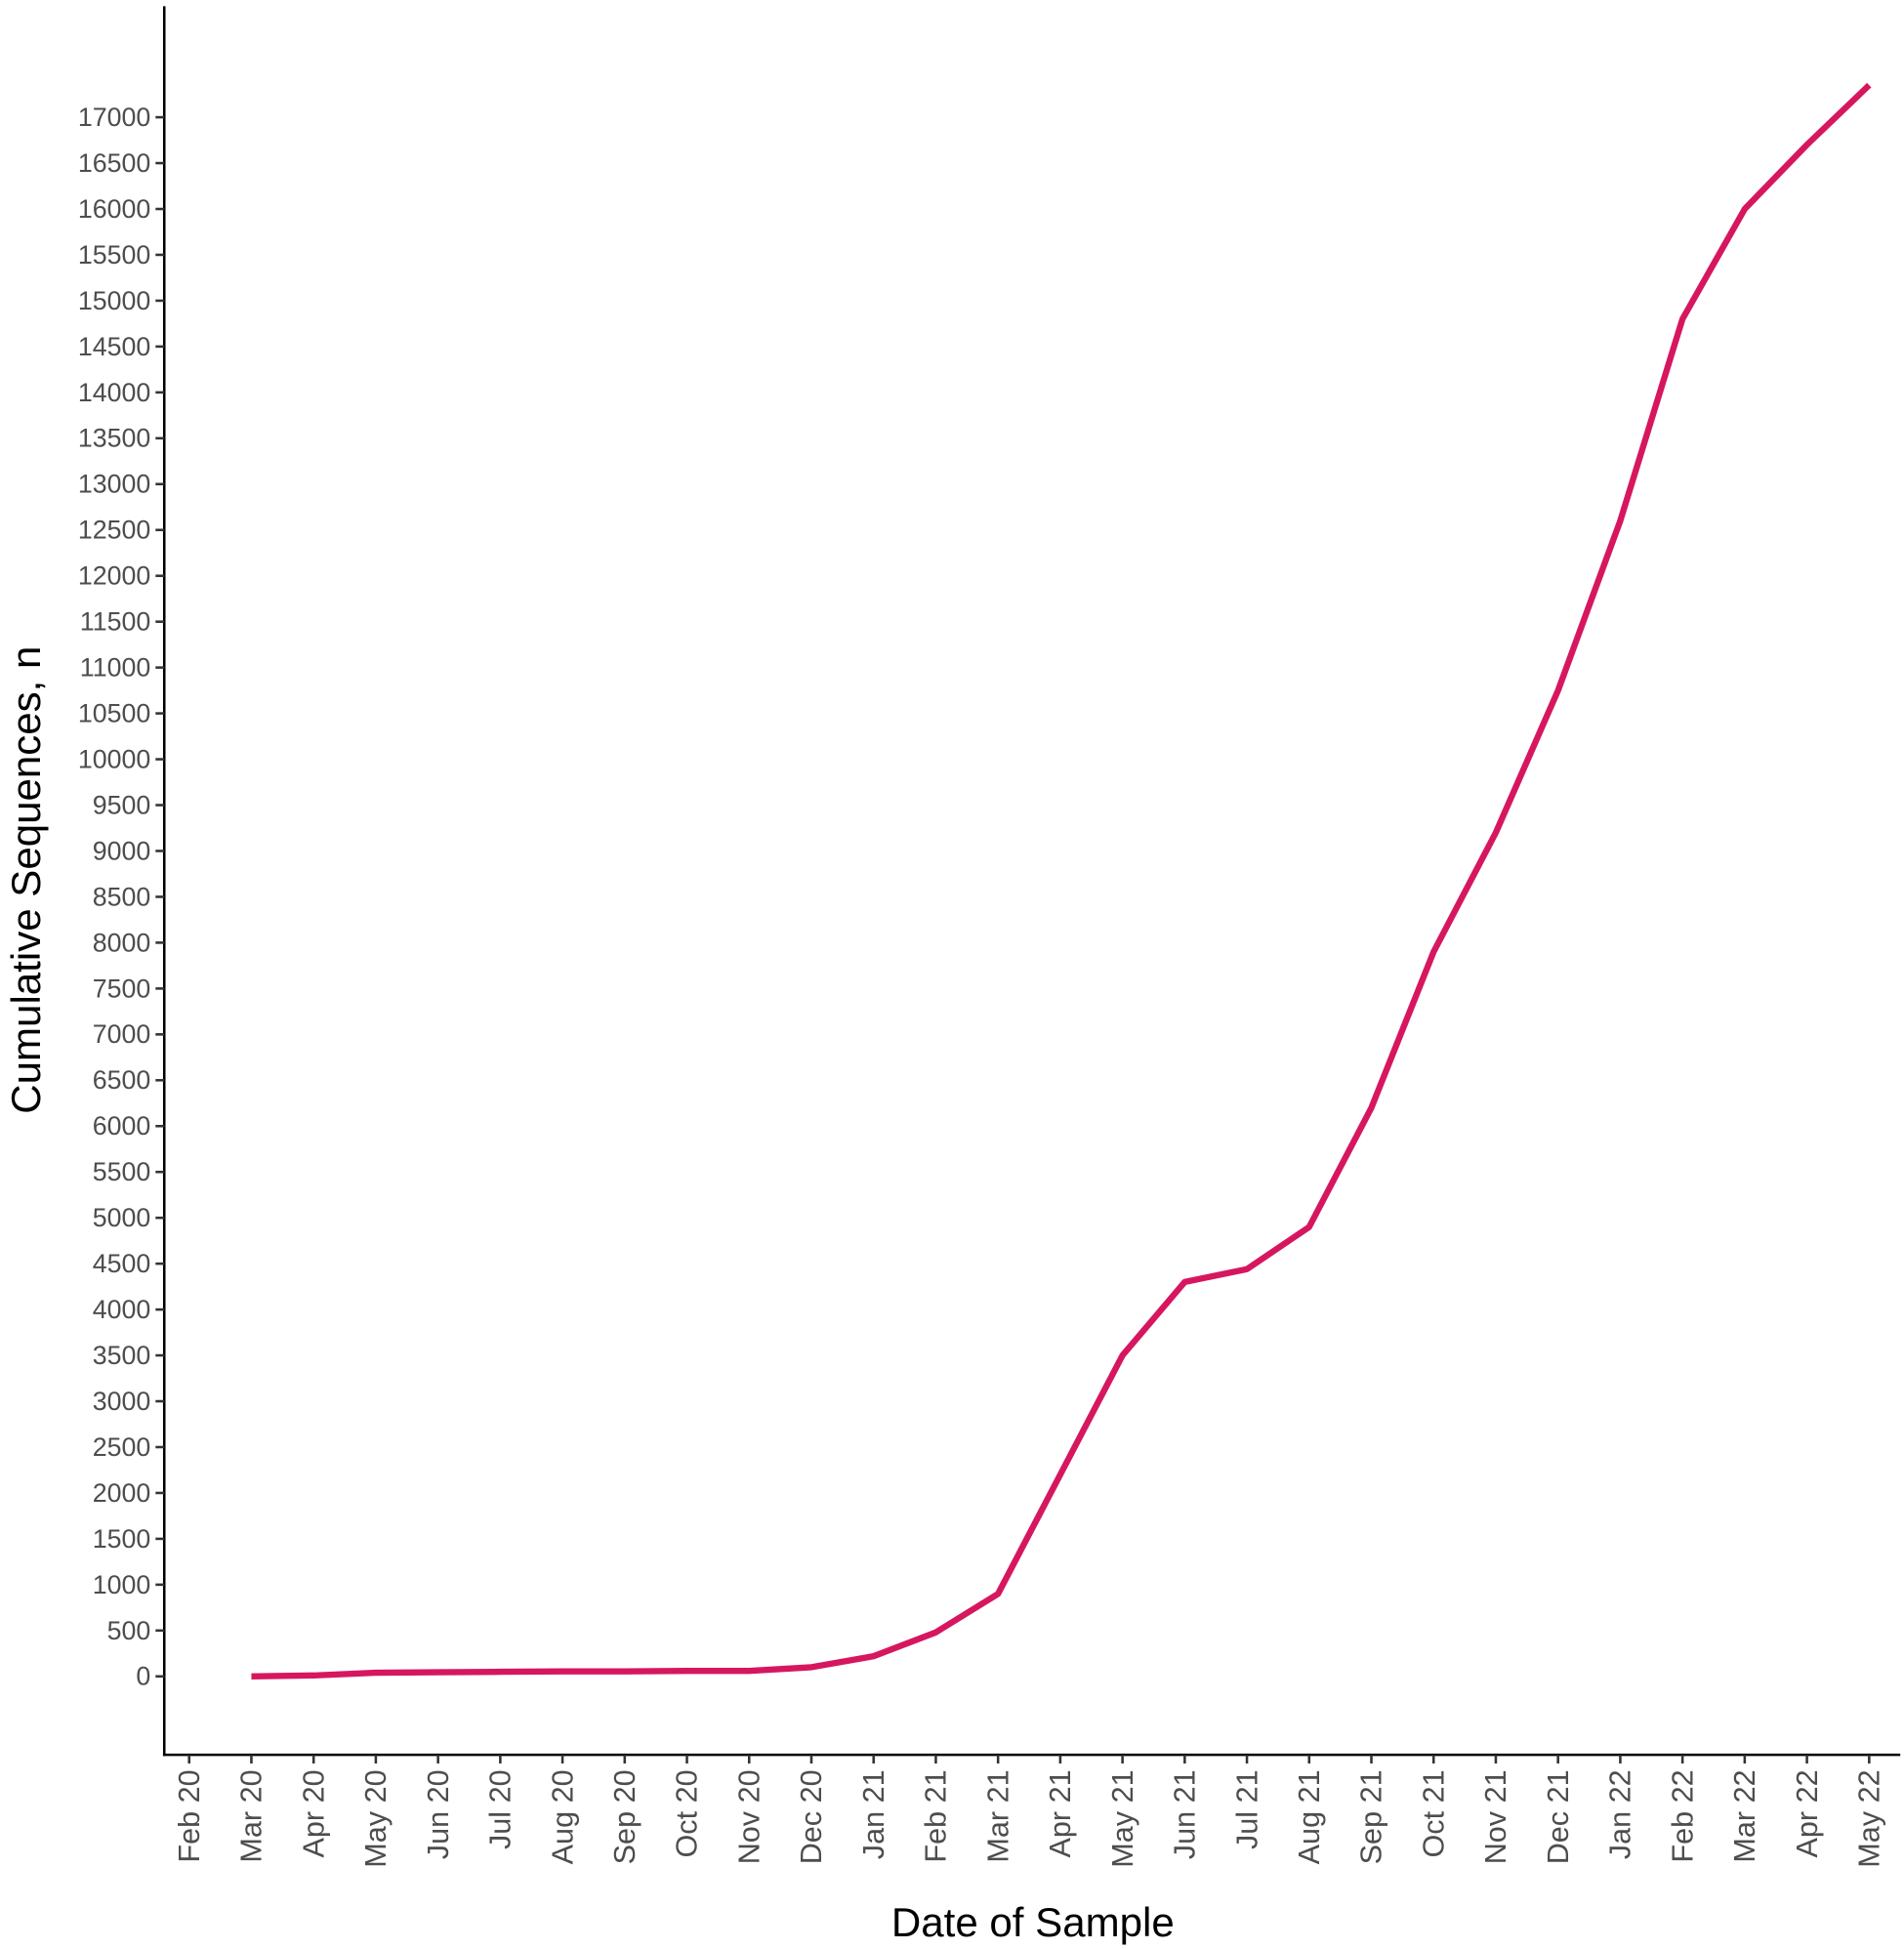  Describe the element at coordinates (122, 1263) in the screenshot. I see `y-tick-label: 4500` at that location.